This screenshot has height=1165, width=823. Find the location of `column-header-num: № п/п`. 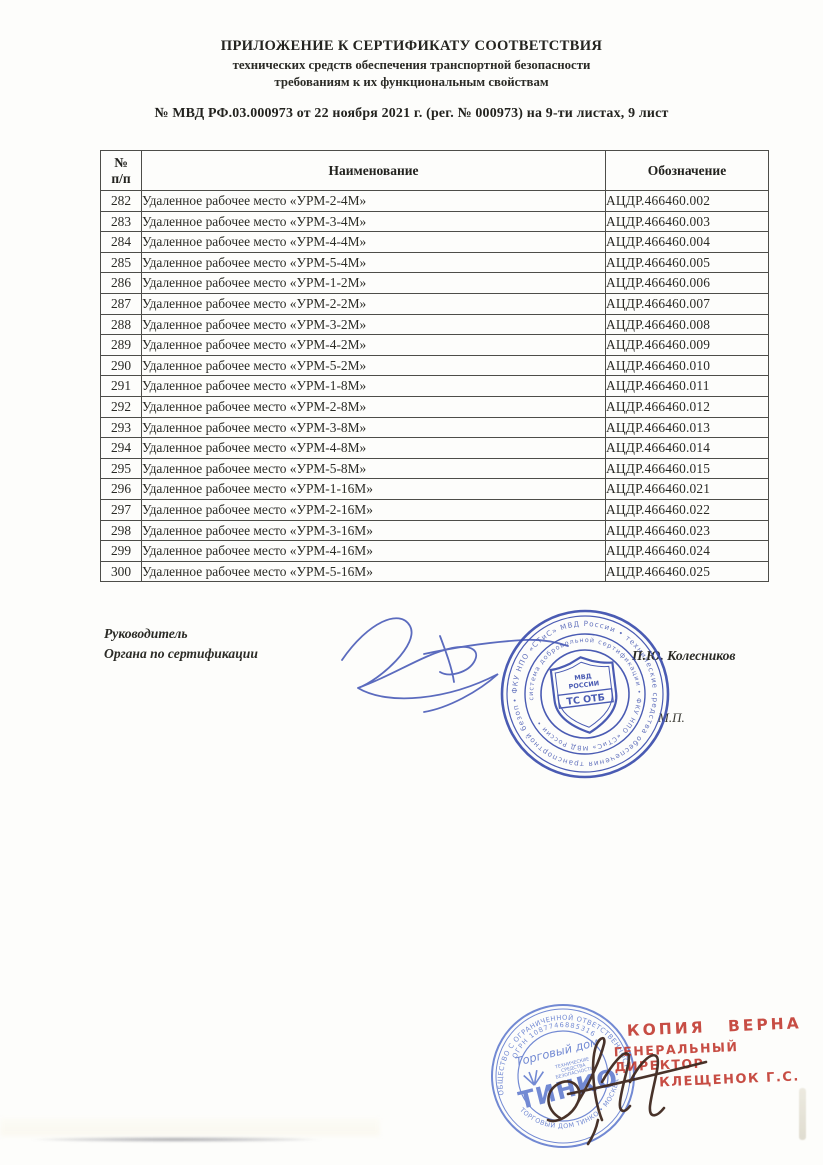

column-header-num: № п/п is located at coordinates (121, 170).